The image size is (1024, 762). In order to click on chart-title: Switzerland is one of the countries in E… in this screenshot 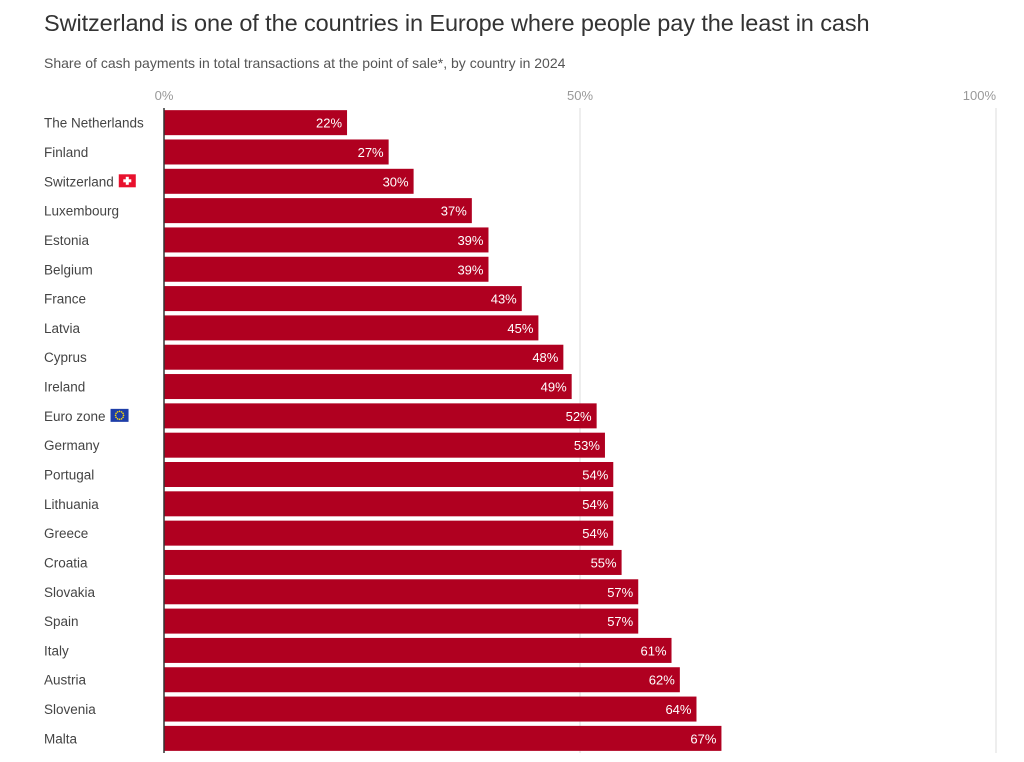, I will do `click(457, 23)`.